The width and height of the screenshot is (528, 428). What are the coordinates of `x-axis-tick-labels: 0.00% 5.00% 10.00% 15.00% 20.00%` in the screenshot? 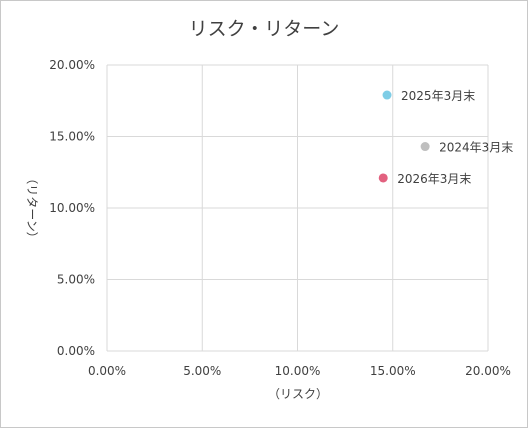 It's located at (299, 371).